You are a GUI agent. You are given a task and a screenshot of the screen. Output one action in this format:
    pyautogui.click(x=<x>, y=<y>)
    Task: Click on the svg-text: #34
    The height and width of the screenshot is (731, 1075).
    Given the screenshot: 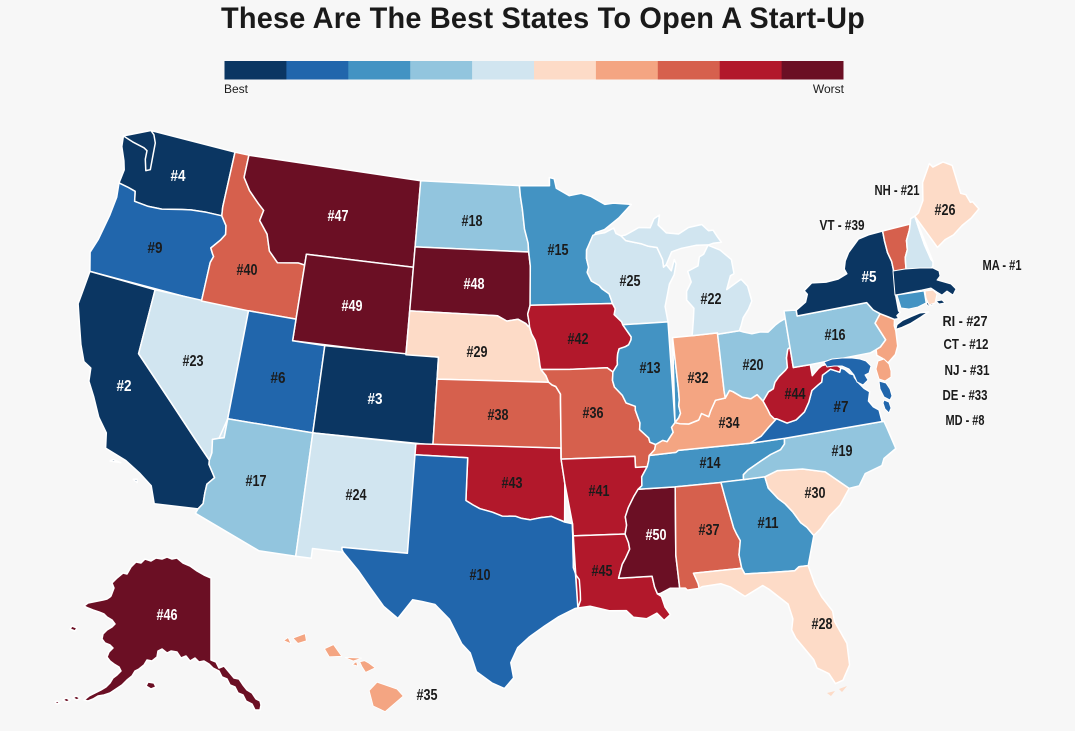 What is the action you would take?
    pyautogui.click(x=729, y=423)
    